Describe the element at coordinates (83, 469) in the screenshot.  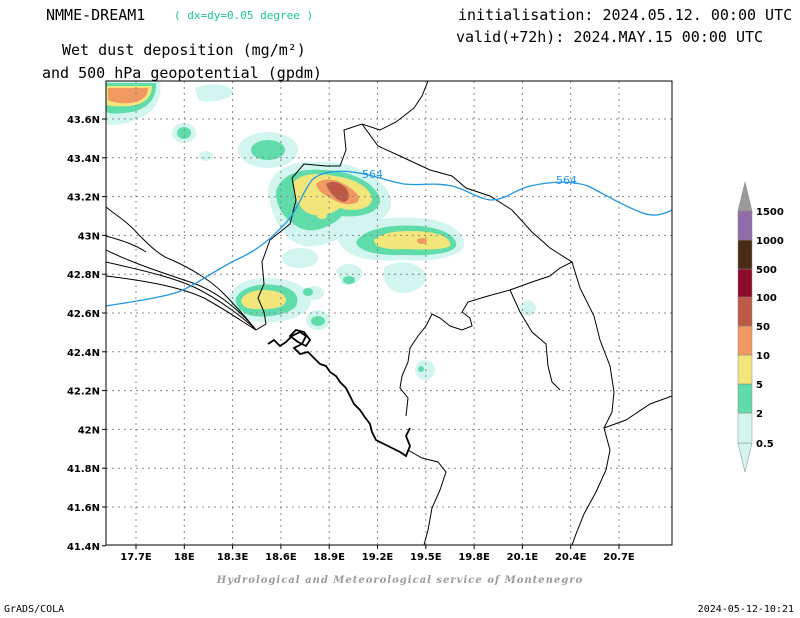
I see `lat-tick-label: 41.8N` at that location.